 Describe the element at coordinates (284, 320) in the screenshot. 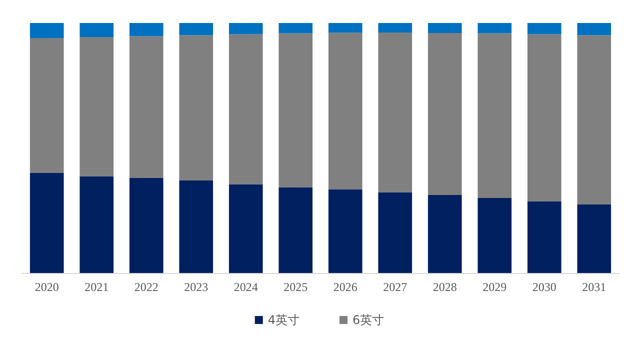

I see `legend-label: 4英寸` at that location.